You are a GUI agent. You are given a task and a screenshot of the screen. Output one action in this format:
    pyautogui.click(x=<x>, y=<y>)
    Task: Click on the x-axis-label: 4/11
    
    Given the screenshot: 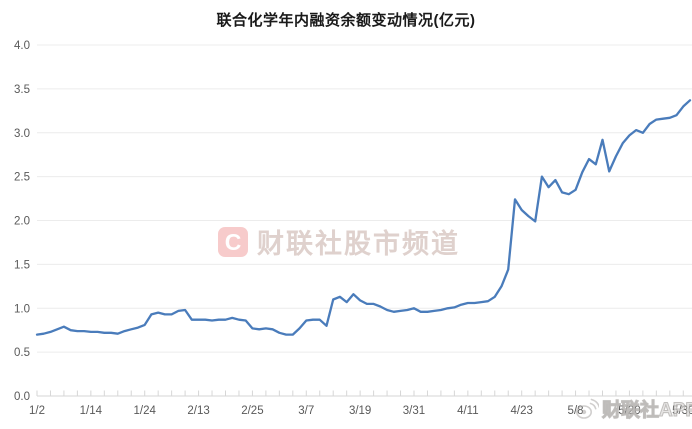 What is the action you would take?
    pyautogui.click(x=468, y=411)
    